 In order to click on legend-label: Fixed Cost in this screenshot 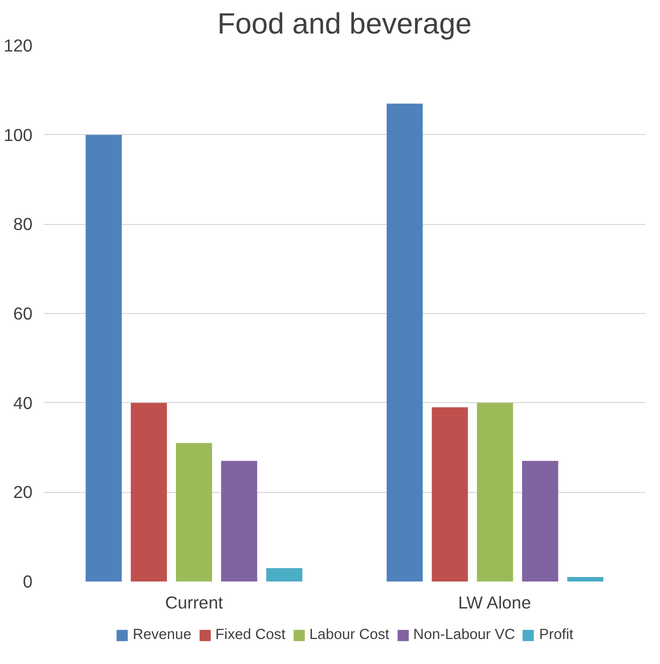, I will do `click(250, 635)`.